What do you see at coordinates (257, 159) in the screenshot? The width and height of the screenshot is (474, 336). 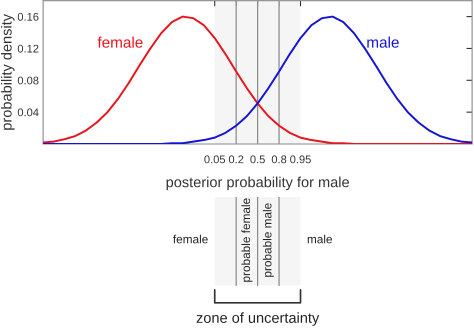 I see `x-tick-label: 0.5` at bounding box center [257, 159].